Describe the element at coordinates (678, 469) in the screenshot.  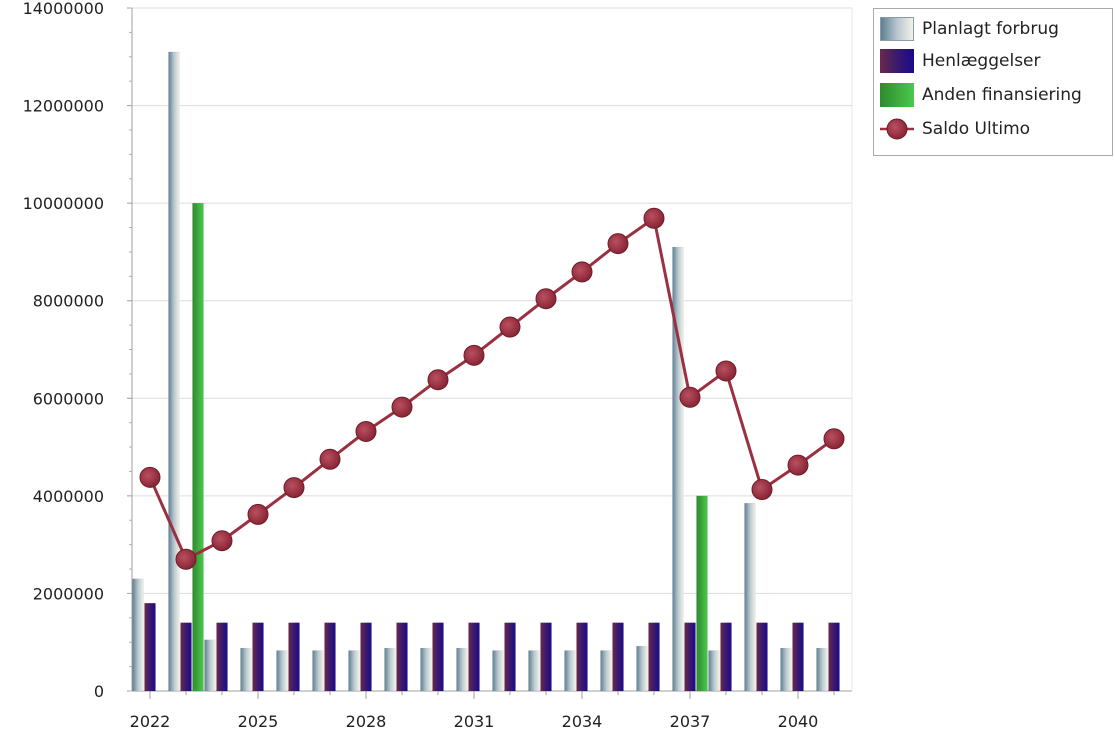
I see `bar-planlagt-forbrug-2037` at that location.